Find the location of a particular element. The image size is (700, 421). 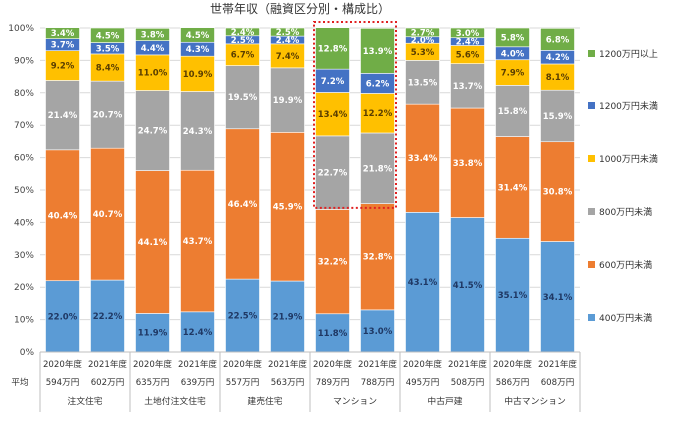

data-label: 5.8% is located at coordinates (513, 38).